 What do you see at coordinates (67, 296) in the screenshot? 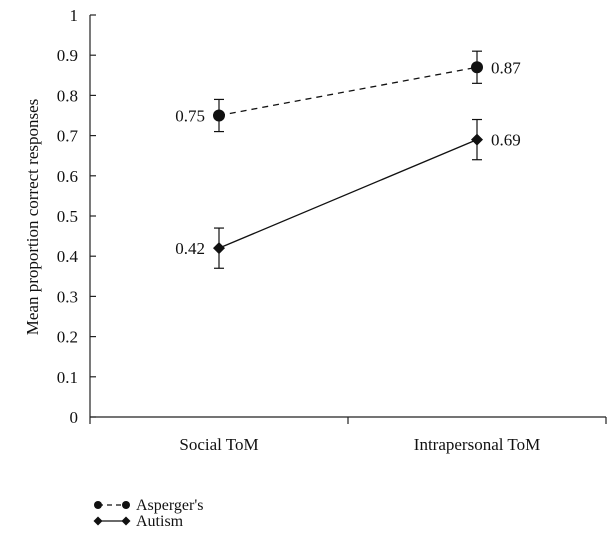
I see `y-tick-label: 0.3` at bounding box center [67, 296].